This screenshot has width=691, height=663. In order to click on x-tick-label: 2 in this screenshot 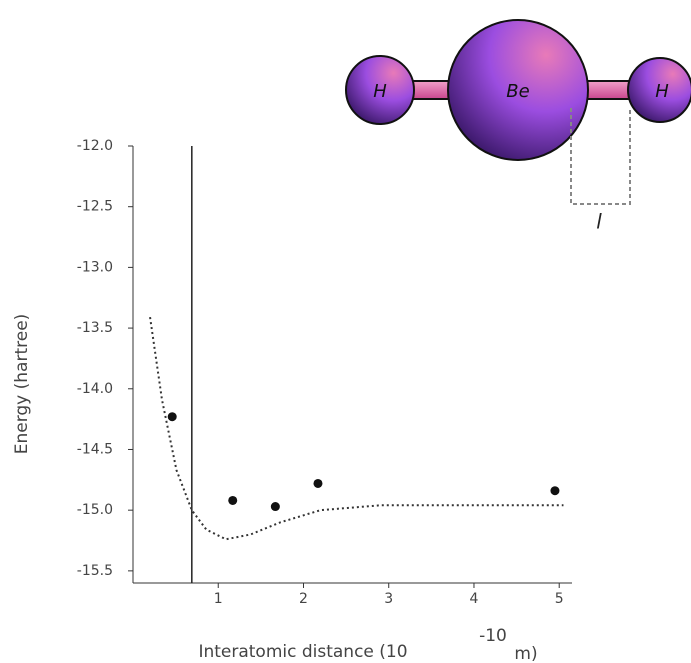, I will do `click(303, 599)`.